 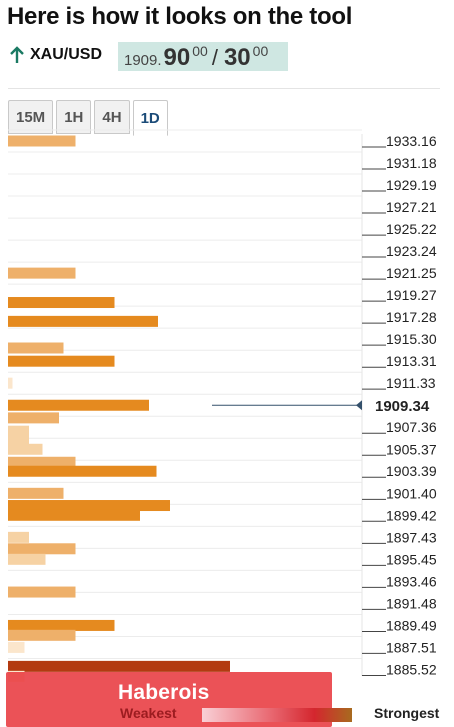 What do you see at coordinates (411, 603) in the screenshot?
I see `price-level-label: 1891.48` at bounding box center [411, 603].